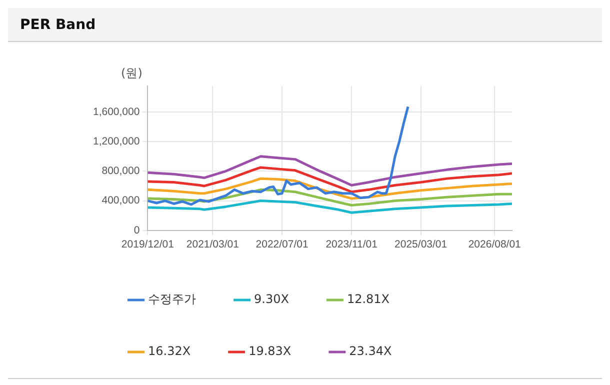 This screenshot has height=385, width=610. What do you see at coordinates (116, 112) in the screenshot?
I see `y-tick-label: 1,600,000` at bounding box center [116, 112].